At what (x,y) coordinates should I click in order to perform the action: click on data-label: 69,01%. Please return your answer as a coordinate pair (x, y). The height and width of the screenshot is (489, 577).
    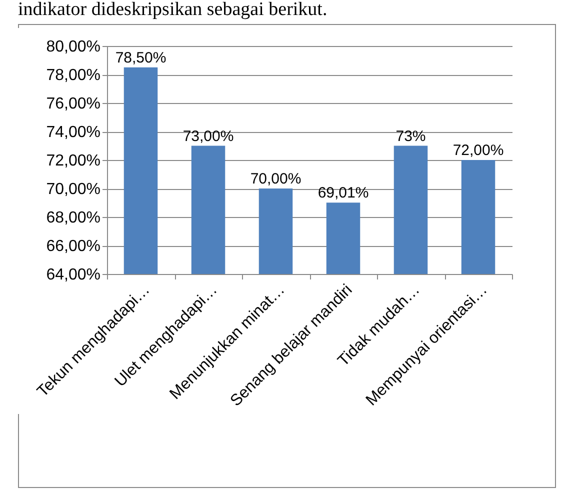
    Looking at the image, I should click on (343, 193).